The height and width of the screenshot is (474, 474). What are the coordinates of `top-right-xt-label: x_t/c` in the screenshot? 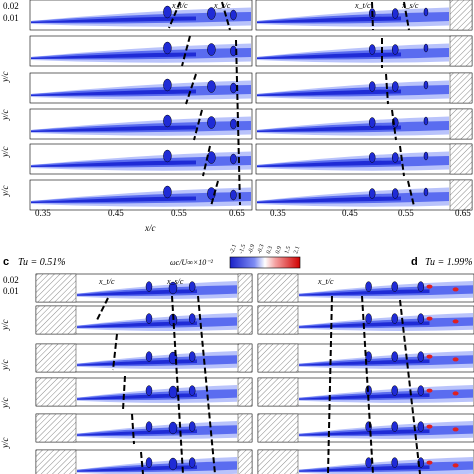 It's located at (362, 5).